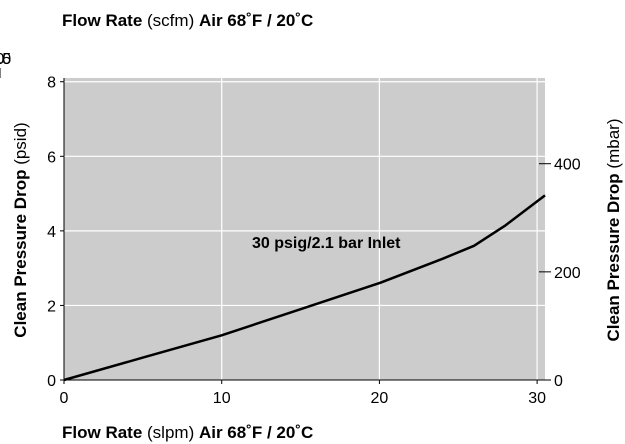  I want to click on bottom-axis-title: Flow Rate (slpm) Air 68˚F / 20˚C, so click(187, 432).